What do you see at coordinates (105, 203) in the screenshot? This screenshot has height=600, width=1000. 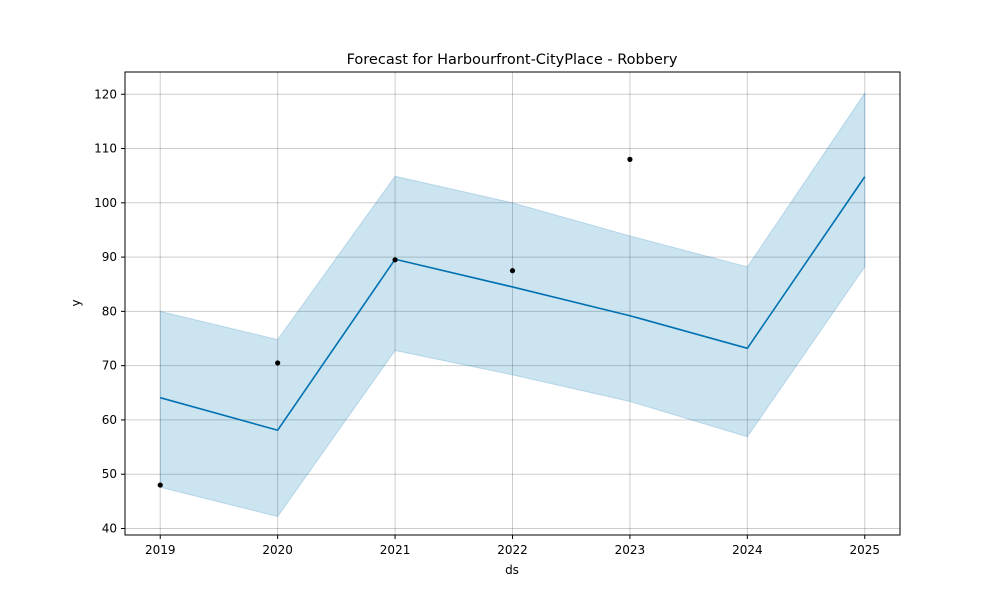 I see `y-tick-label: 100` at bounding box center [105, 203].